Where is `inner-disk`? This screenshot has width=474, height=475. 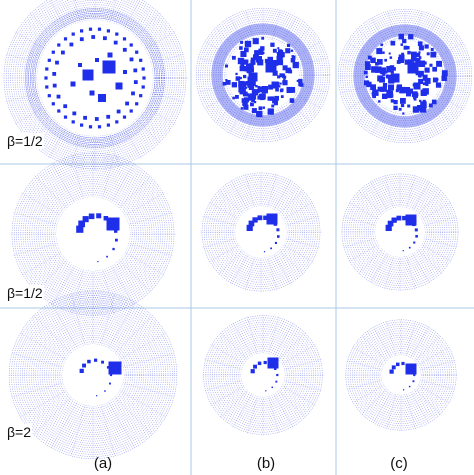 inner-disk is located at coordinates (261, 232).